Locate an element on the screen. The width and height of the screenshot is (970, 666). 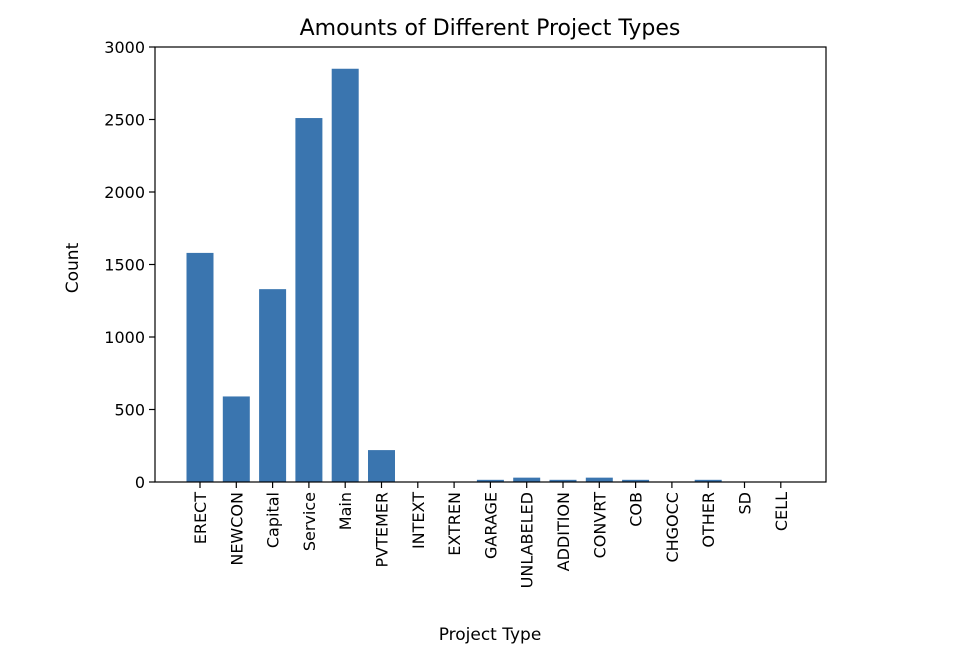
y-tick-label: 2500 is located at coordinates (124, 120).